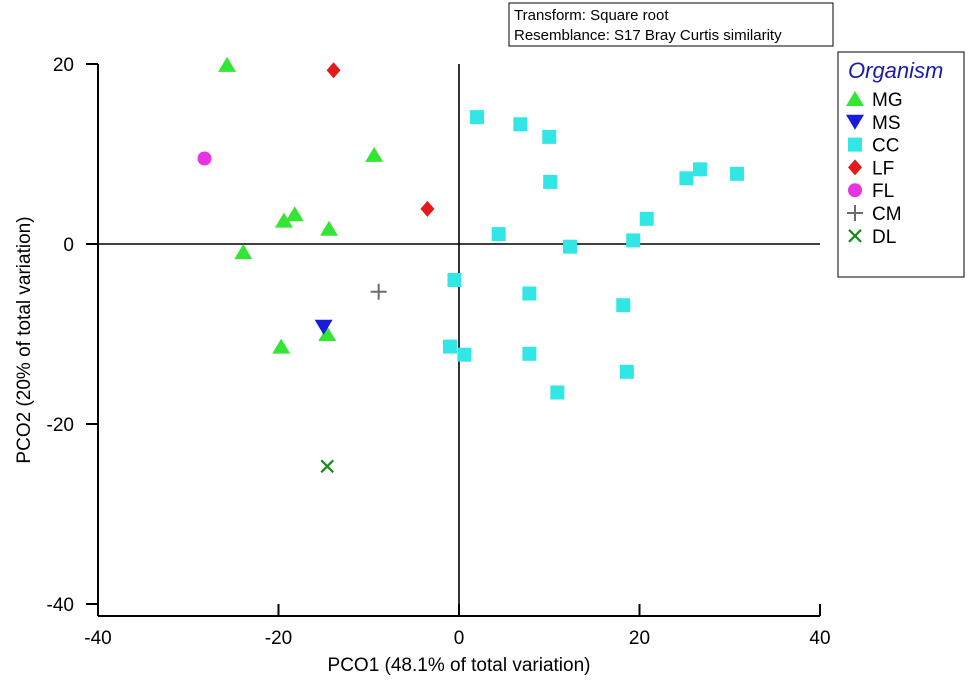 This screenshot has width=970, height=684. What do you see at coordinates (855, 190) in the screenshot?
I see `legend-marker-fl` at bounding box center [855, 190].